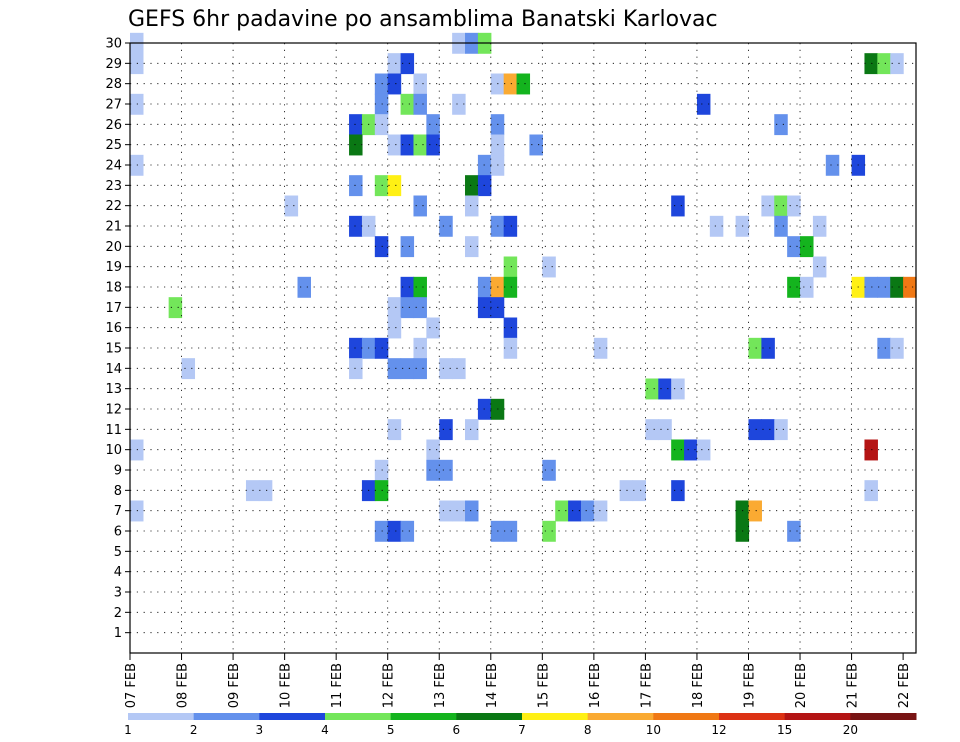  What do you see at coordinates (850, 730) in the screenshot?
I see `legend-label: 20` at bounding box center [850, 730].